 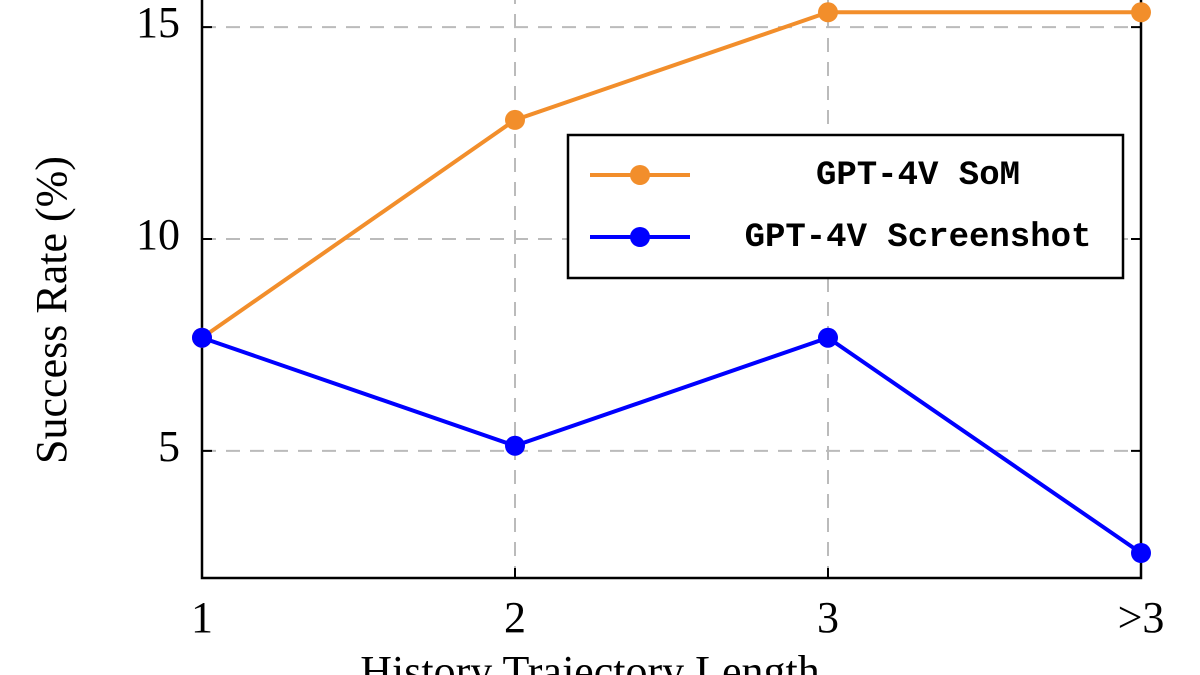 What do you see at coordinates (202, 617) in the screenshot?
I see `x-tick-label: 1` at bounding box center [202, 617].